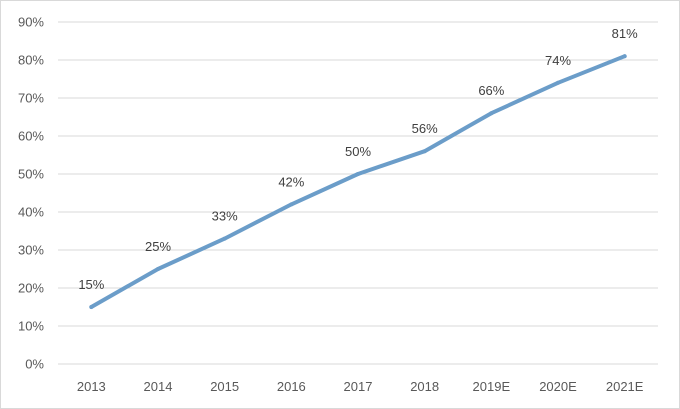 This screenshot has height=409, width=680. I want to click on x-axis-tick-labels: 2013 2014 2015 2016 2017 2018 2019E 2020E 2021E, so click(360, 386).